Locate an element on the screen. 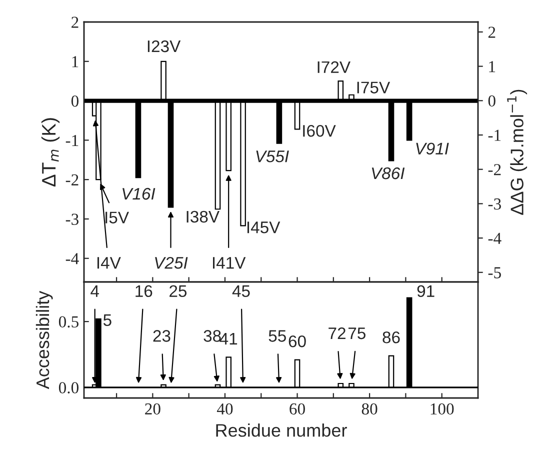 This screenshot has width=538, height=450. y-tick-label: 2 is located at coordinates (75, 22).